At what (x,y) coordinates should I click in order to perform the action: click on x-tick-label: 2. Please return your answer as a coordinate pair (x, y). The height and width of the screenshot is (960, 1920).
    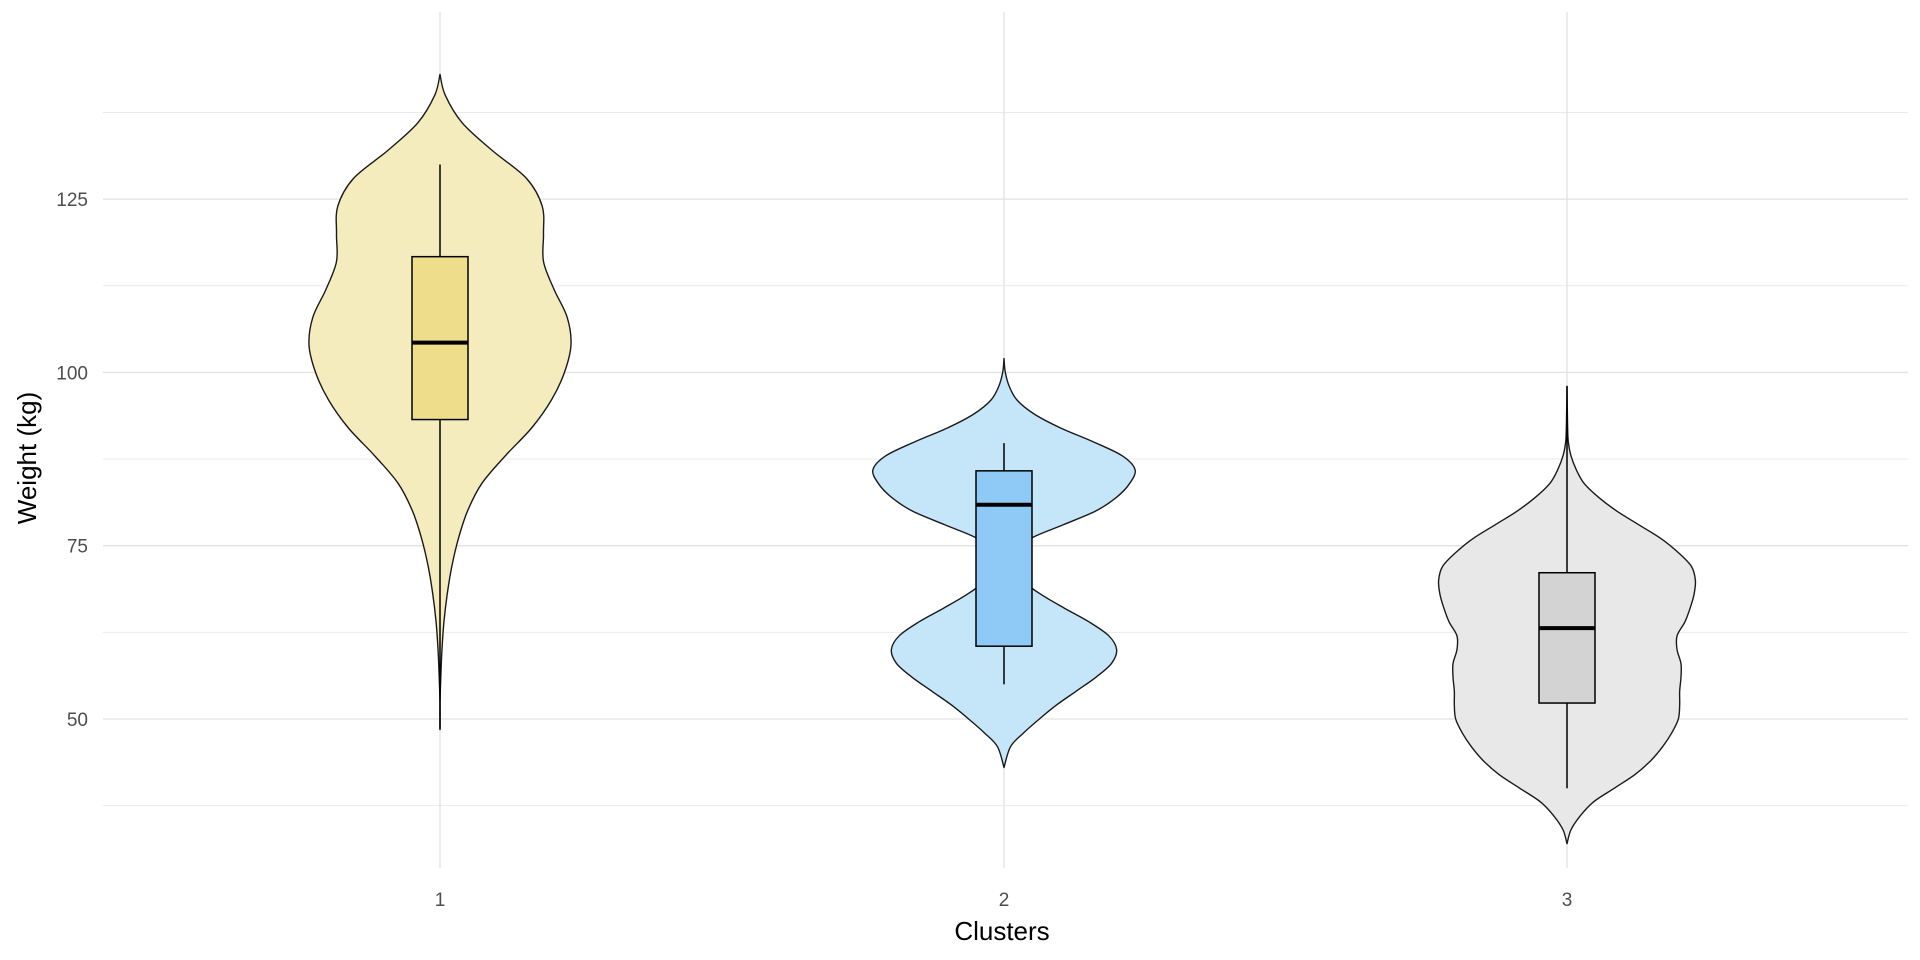
    Looking at the image, I should click on (1004, 900).